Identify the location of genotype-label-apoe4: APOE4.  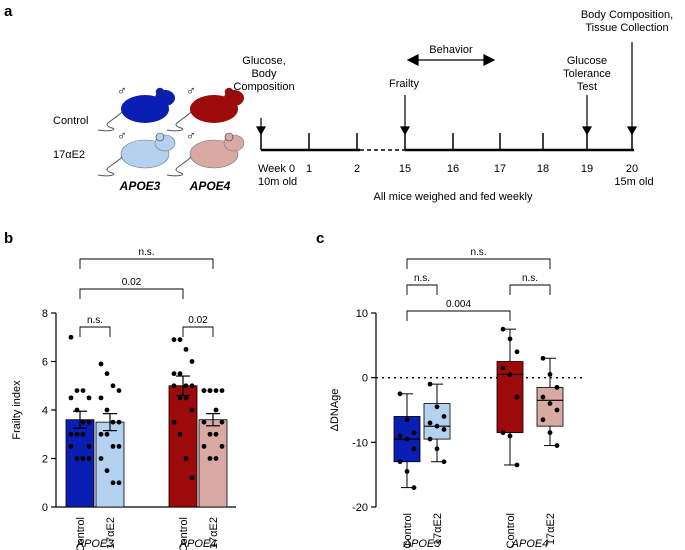
(210, 186).